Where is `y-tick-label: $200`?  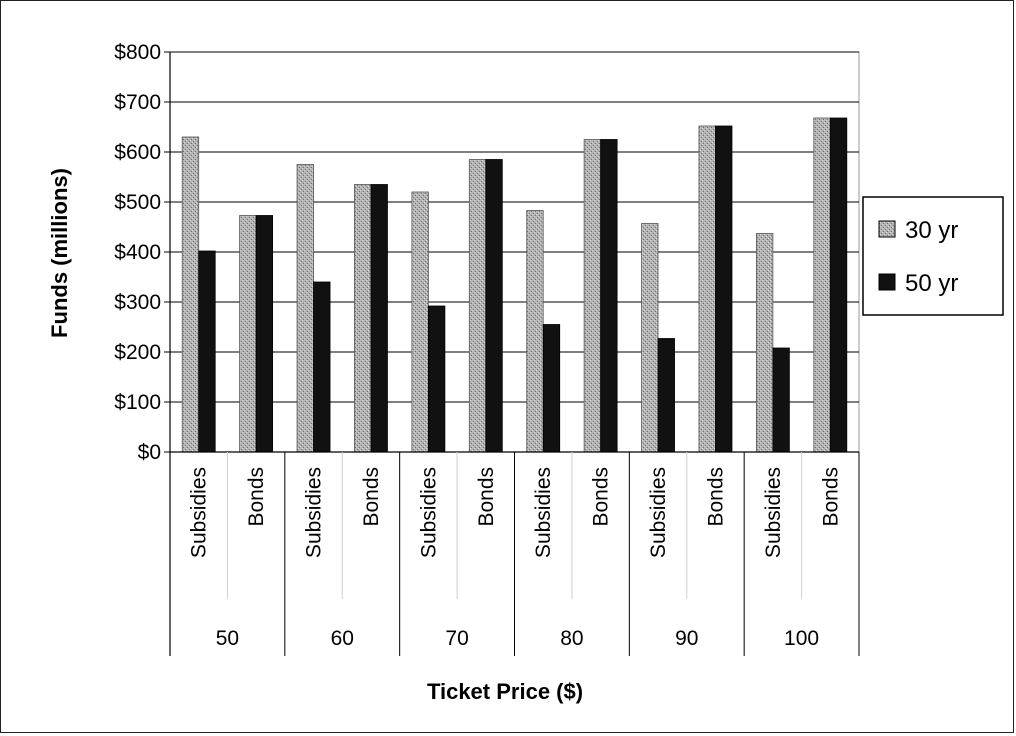 y-tick-label: $200 is located at coordinates (137, 352).